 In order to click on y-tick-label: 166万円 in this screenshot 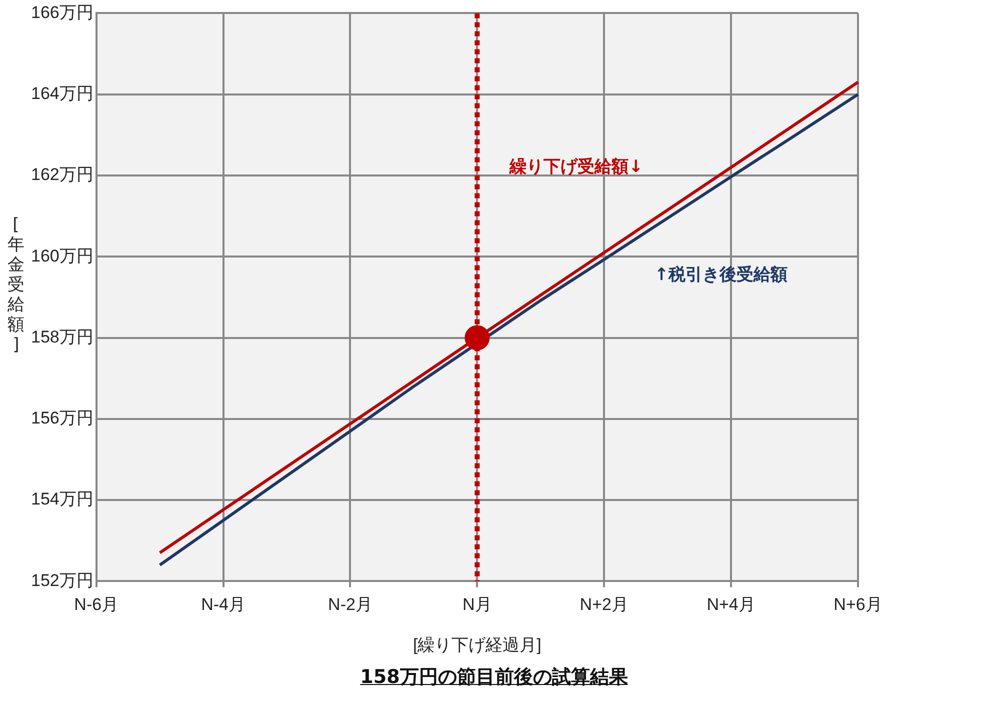, I will do `click(62, 12)`.